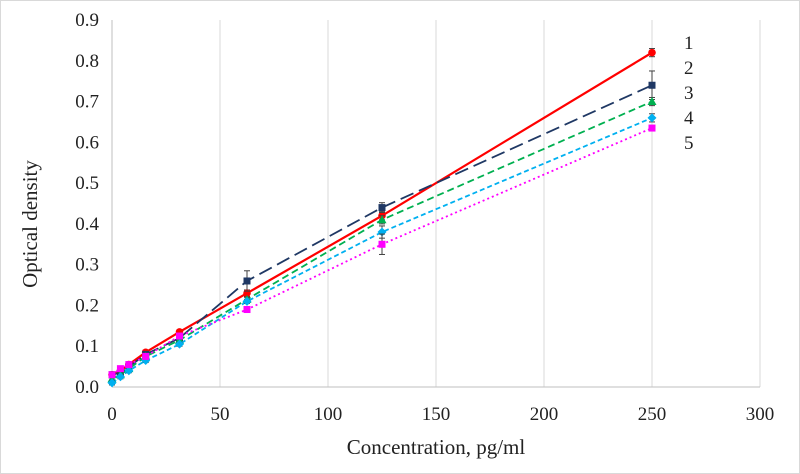 This screenshot has height=474, width=800. What do you see at coordinates (436, 414) in the screenshot?
I see `x-tick-label: 150` at bounding box center [436, 414].